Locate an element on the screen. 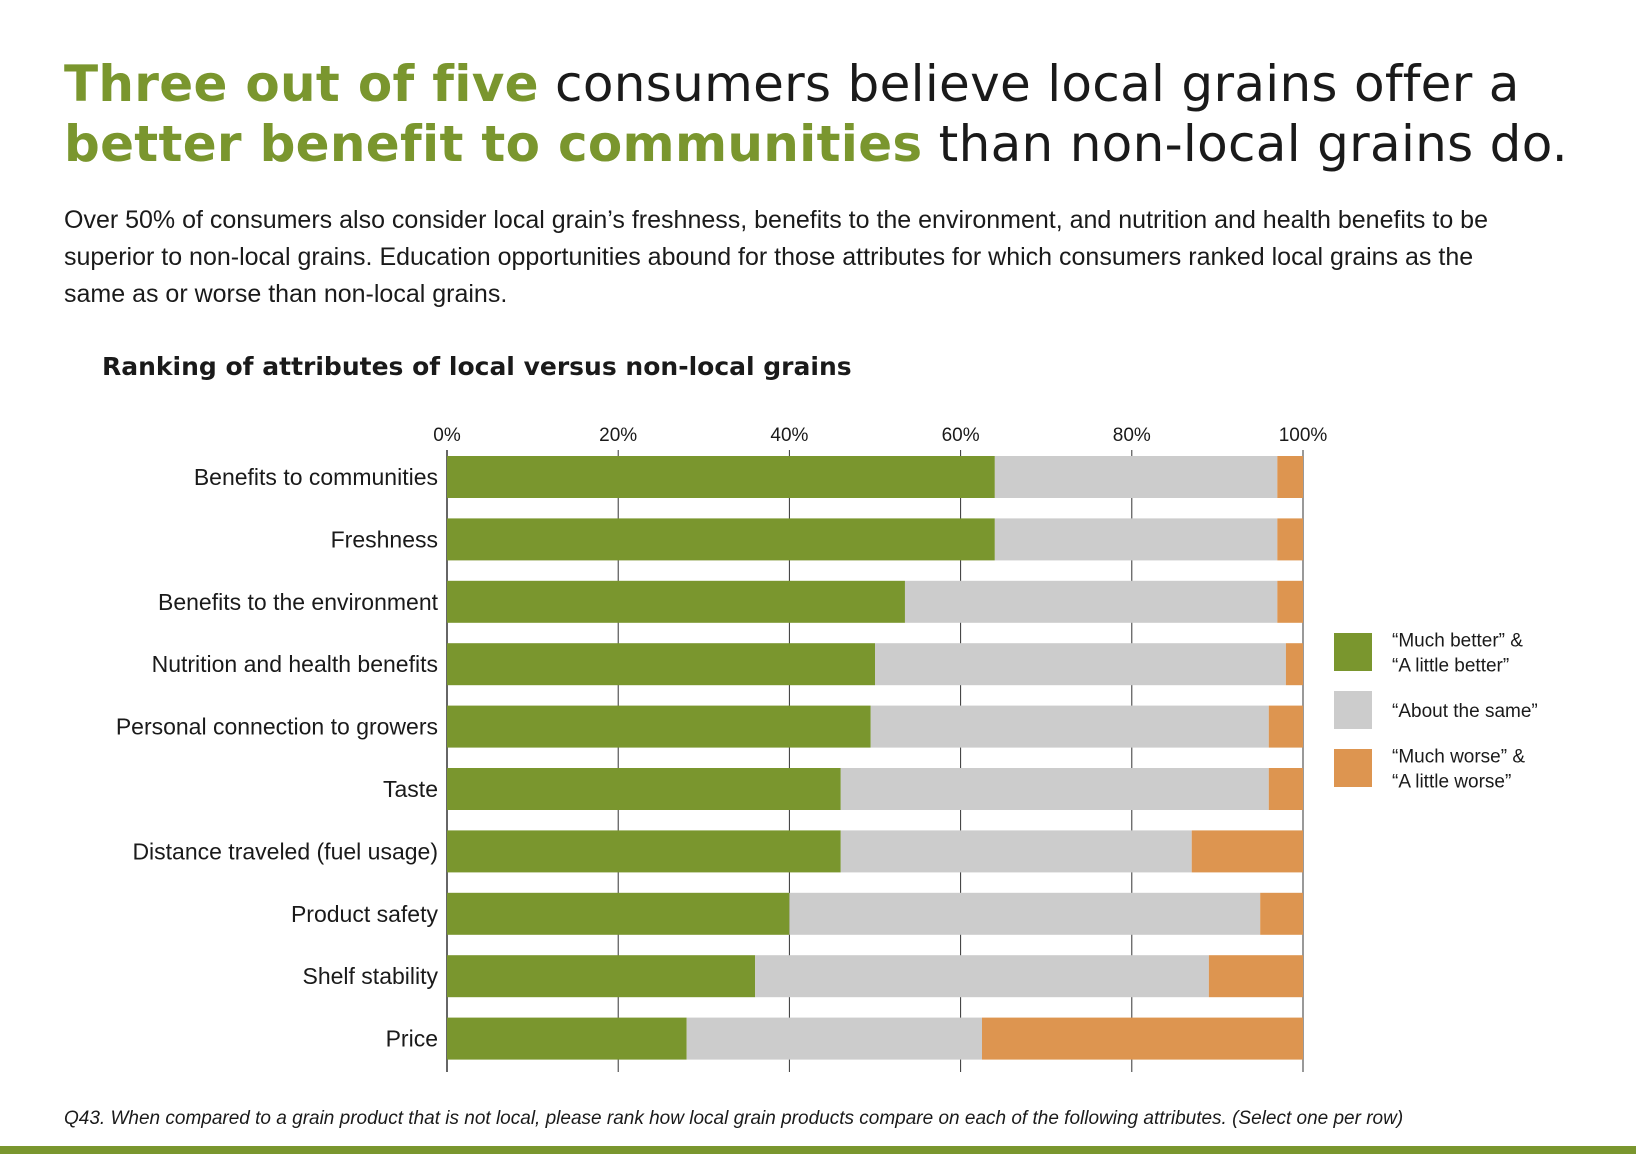 Image resolution: width=1636 pixels, height=1154 pixels. category-label: Shelf stability is located at coordinates (370, 976).